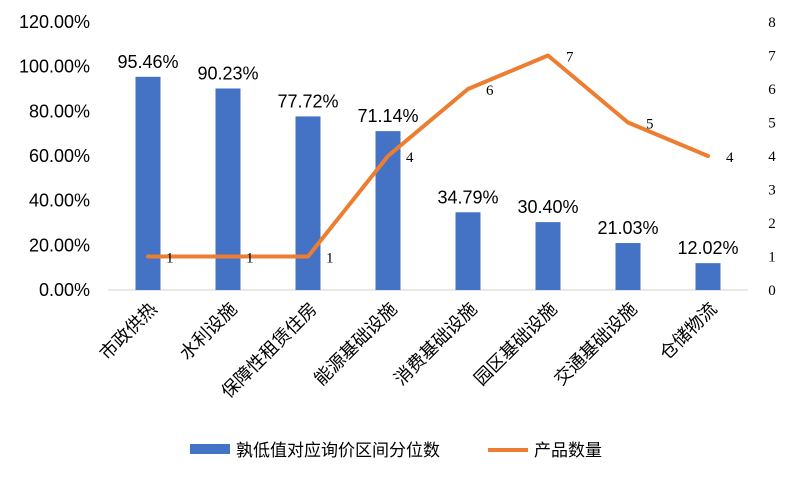 Image resolution: width=792 pixels, height=481 pixels. Describe the element at coordinates (54, 22) in the screenshot. I see `left-axis-tick-label: 120.00%` at that location.